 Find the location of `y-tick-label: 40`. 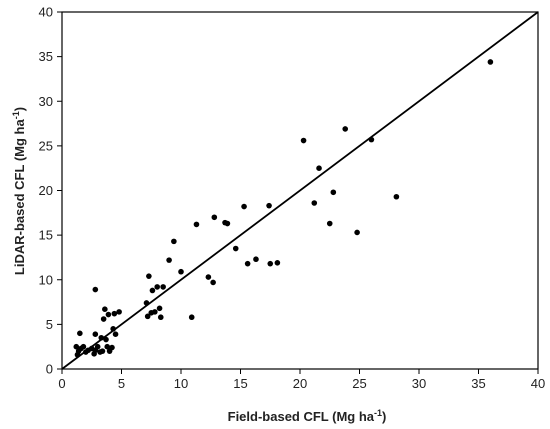

y-tick-label: 40 is located at coordinates (46, 12).